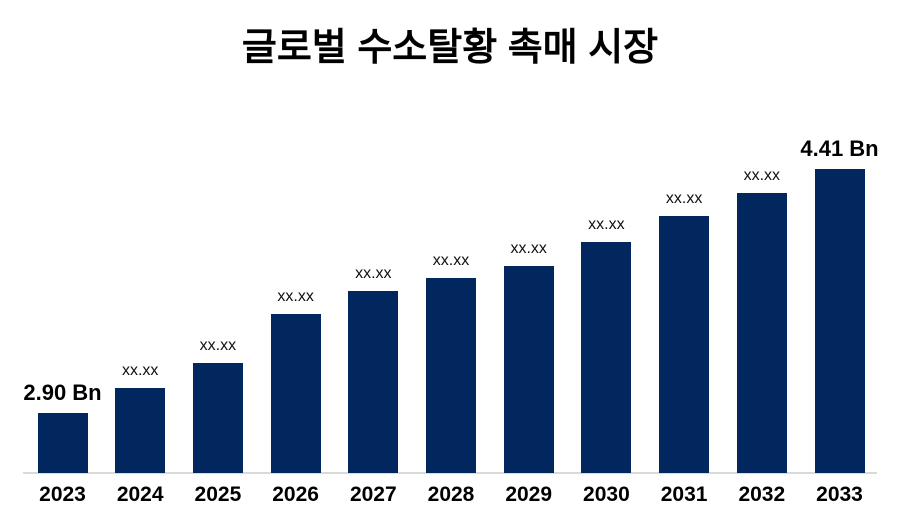 This screenshot has width=900, height=525. What do you see at coordinates (450, 48) in the screenshot?
I see `chart-title: 글로벌 수소탈황 촉매 시장` at bounding box center [450, 48].